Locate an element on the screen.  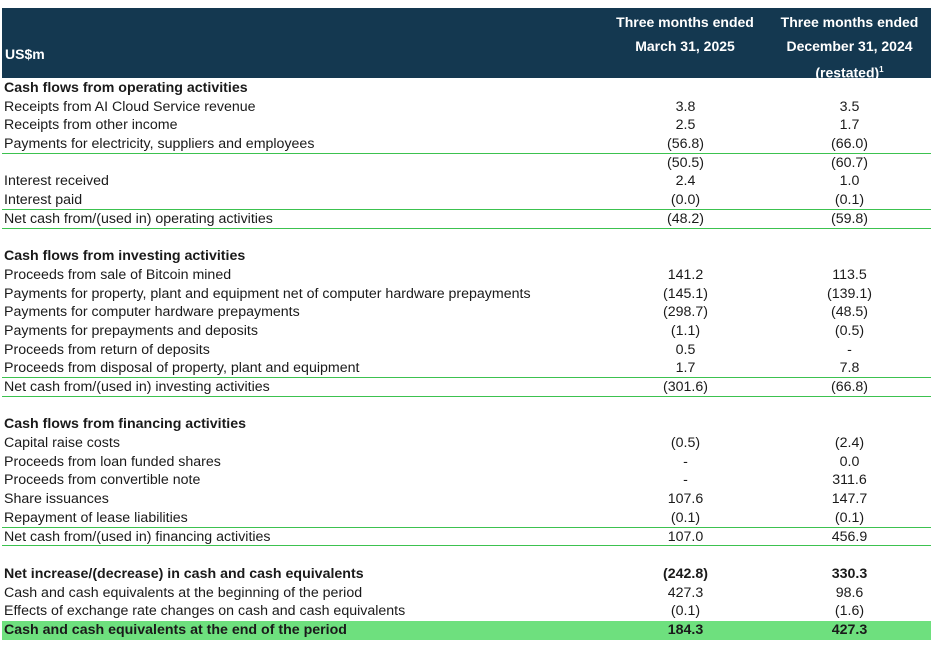
column-header-line: December 31, 2024 is located at coordinates (849, 46).